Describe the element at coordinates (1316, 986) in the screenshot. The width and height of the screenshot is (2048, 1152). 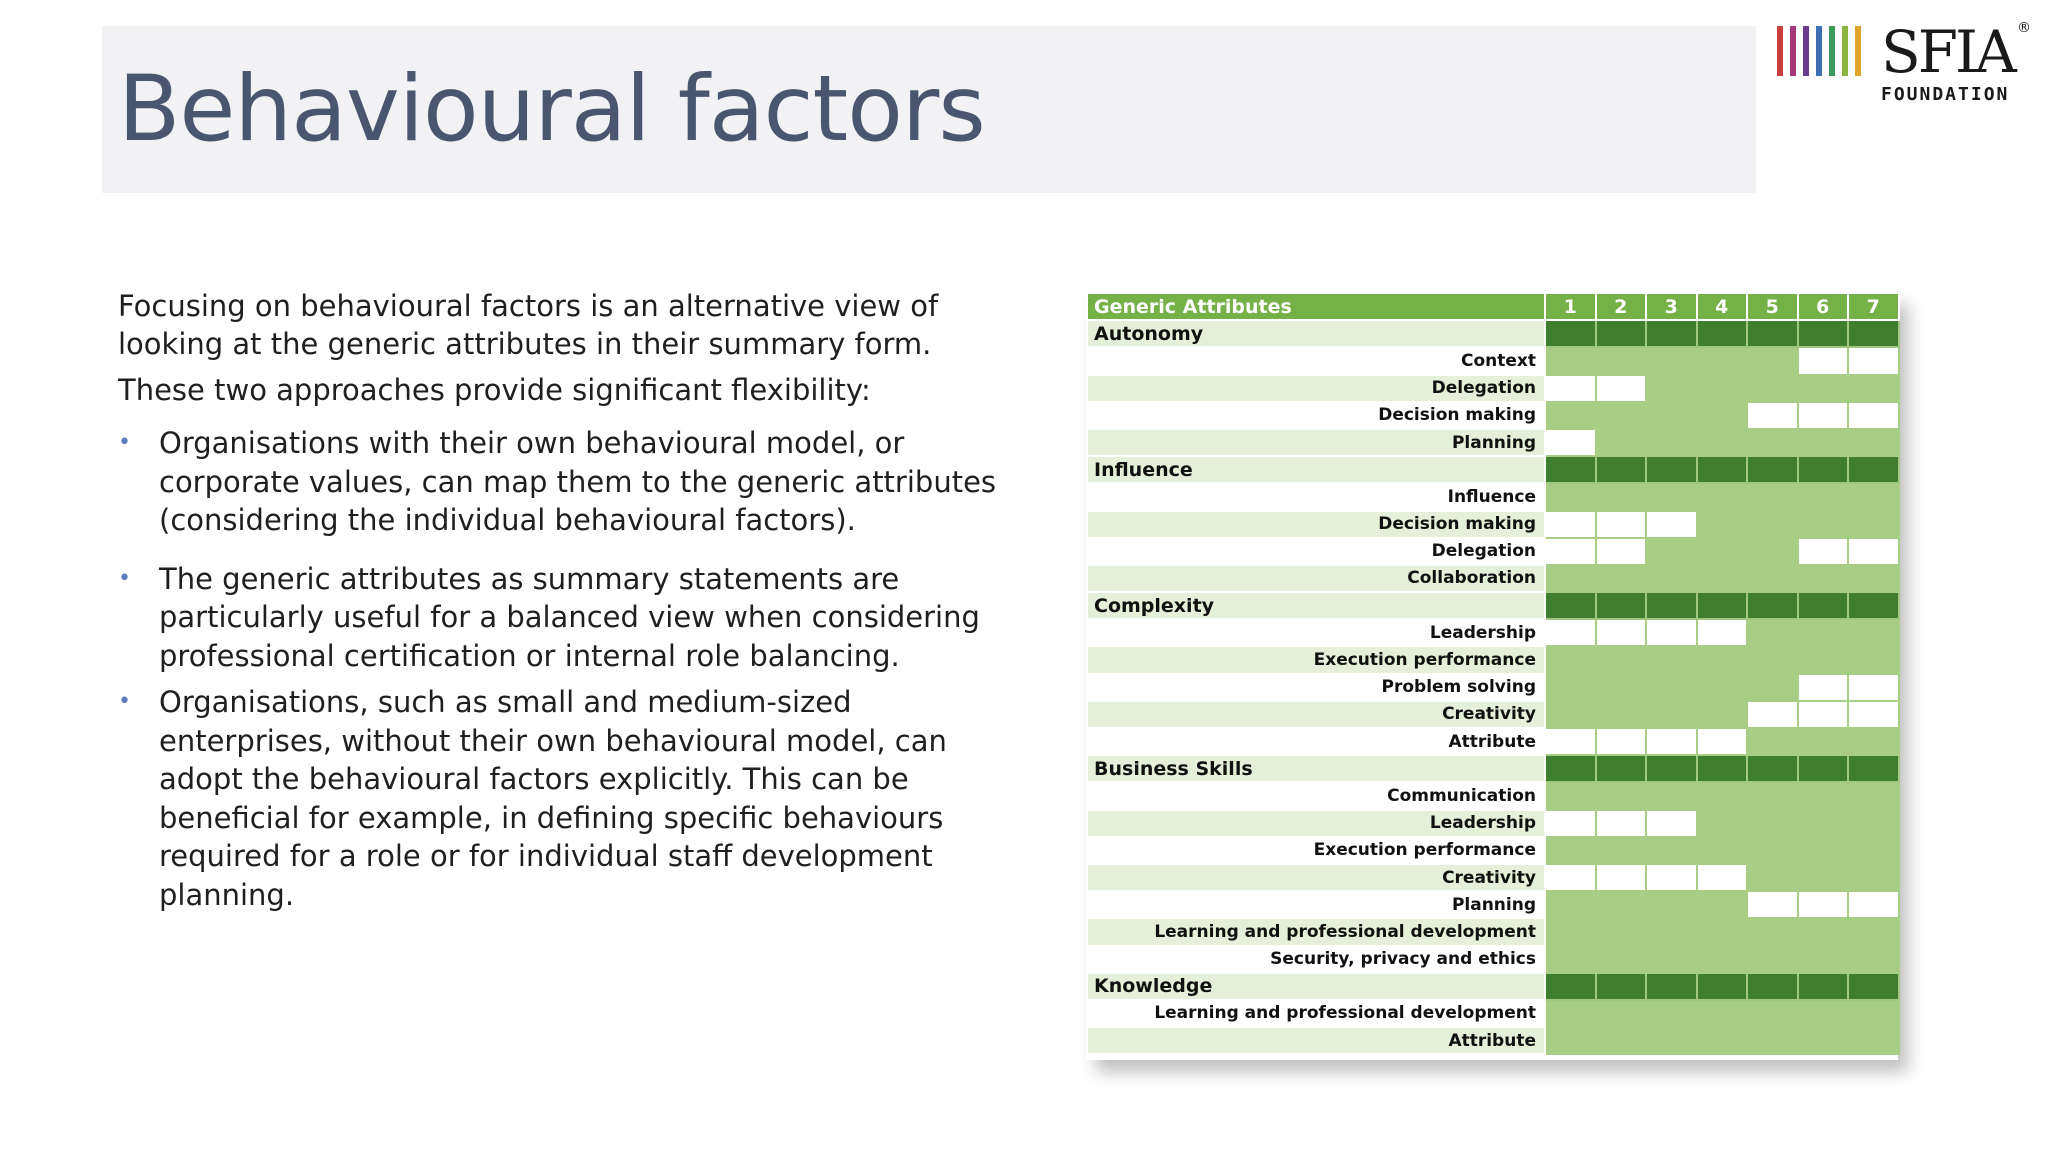
I see `attribute-group-label: Knowledge` at that location.